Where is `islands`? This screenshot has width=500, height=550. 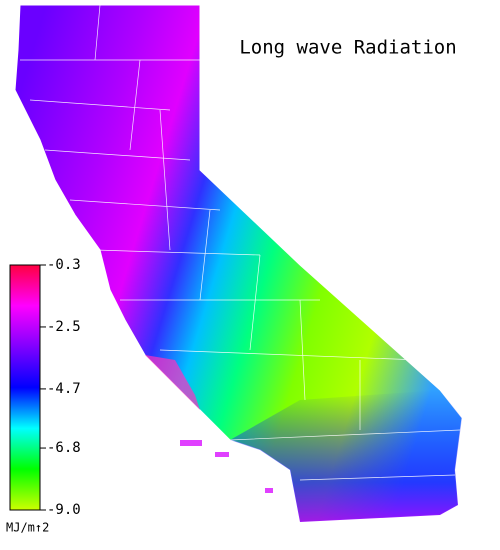
islands is located at coordinates (226, 466).